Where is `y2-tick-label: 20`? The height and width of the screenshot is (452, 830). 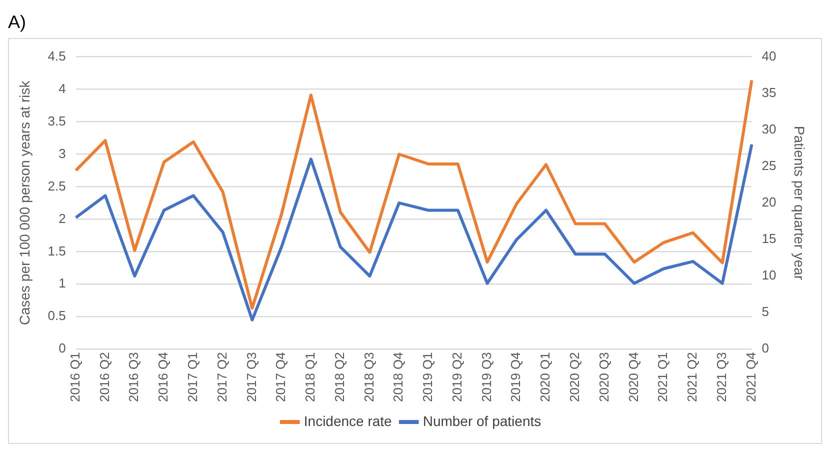 y2-tick-label: 20 is located at coordinates (769, 202).